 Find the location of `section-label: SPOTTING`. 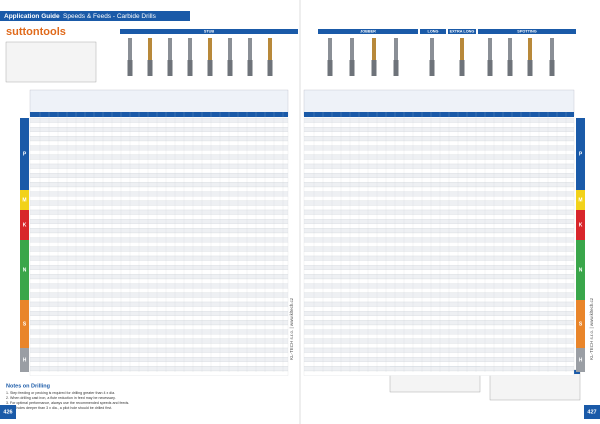

section-label: SPOTTING is located at coordinates (526, 32).